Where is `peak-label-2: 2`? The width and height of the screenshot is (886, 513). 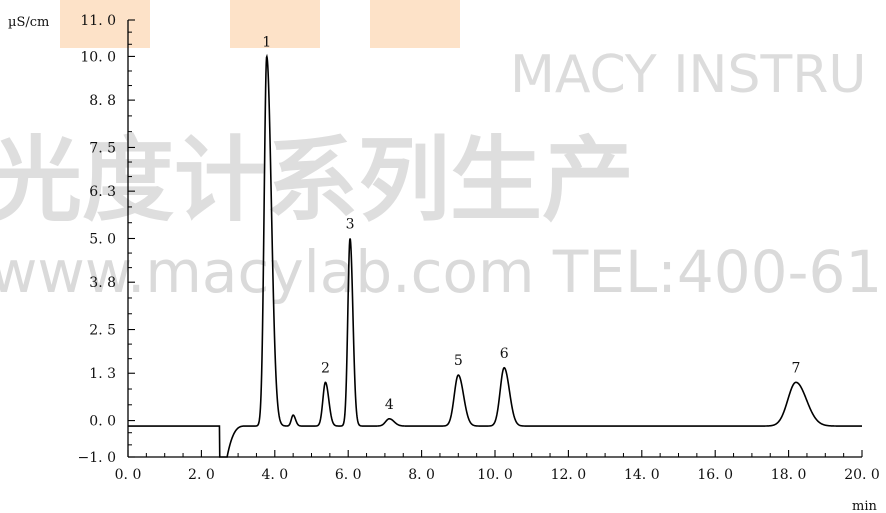 peak-label-2: 2 is located at coordinates (325, 368).